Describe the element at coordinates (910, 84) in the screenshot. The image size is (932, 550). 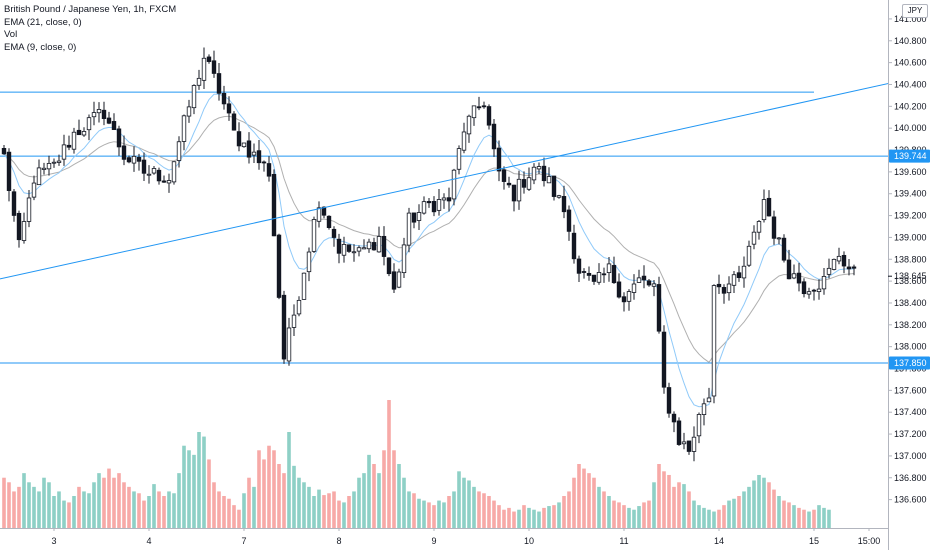
I see `price-tick-label: 140.400` at that location.